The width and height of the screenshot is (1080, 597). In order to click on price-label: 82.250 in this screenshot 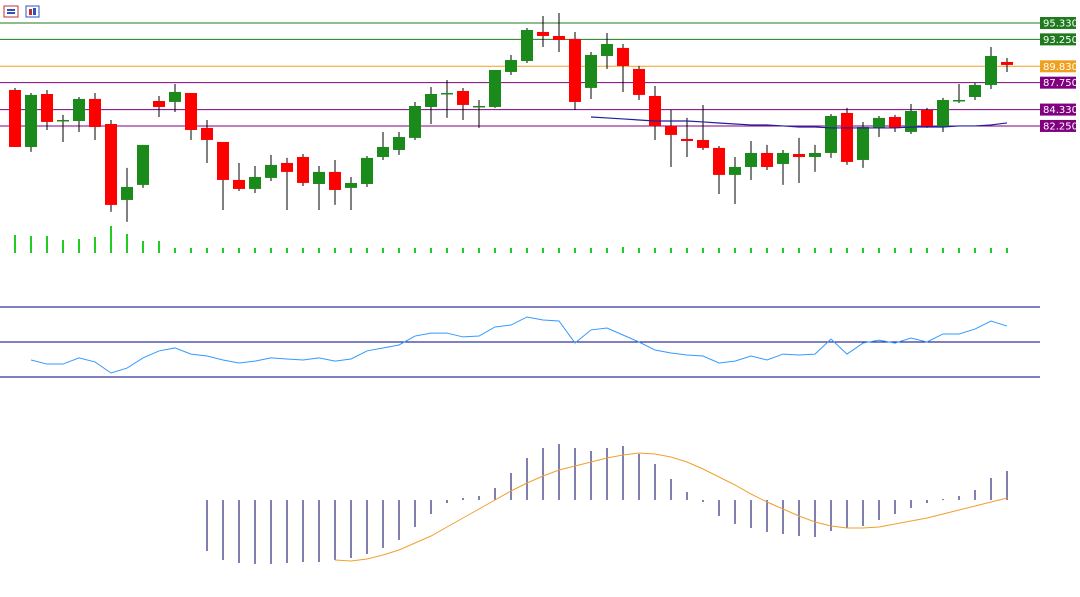, I will do `click(1060, 126)`.